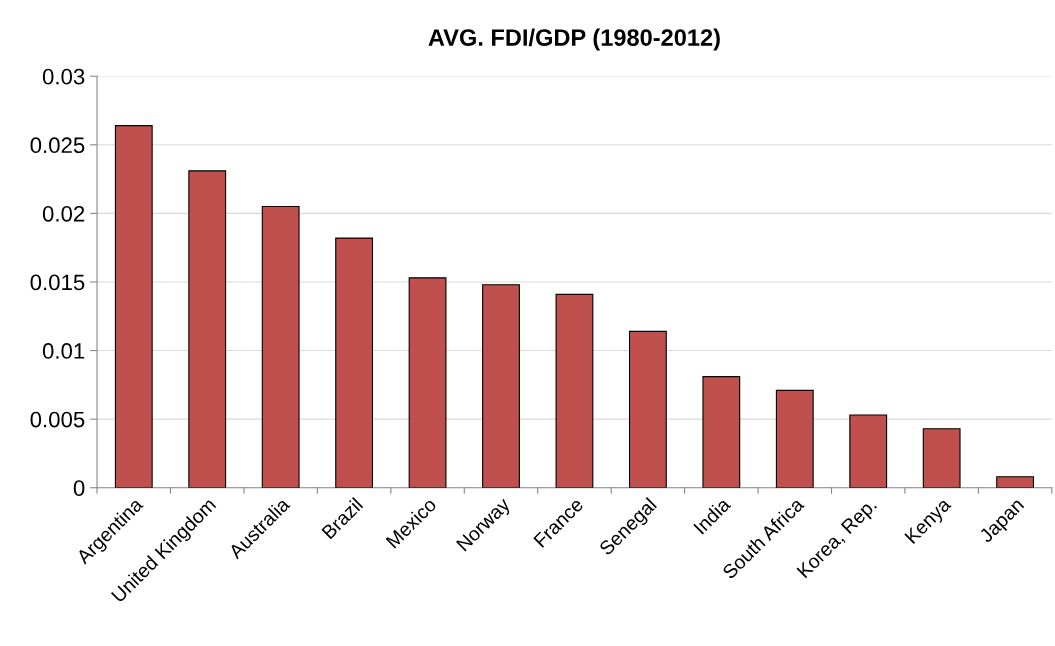 The width and height of the screenshot is (1055, 646). I want to click on y-tick-label: 0.02, so click(63, 213).